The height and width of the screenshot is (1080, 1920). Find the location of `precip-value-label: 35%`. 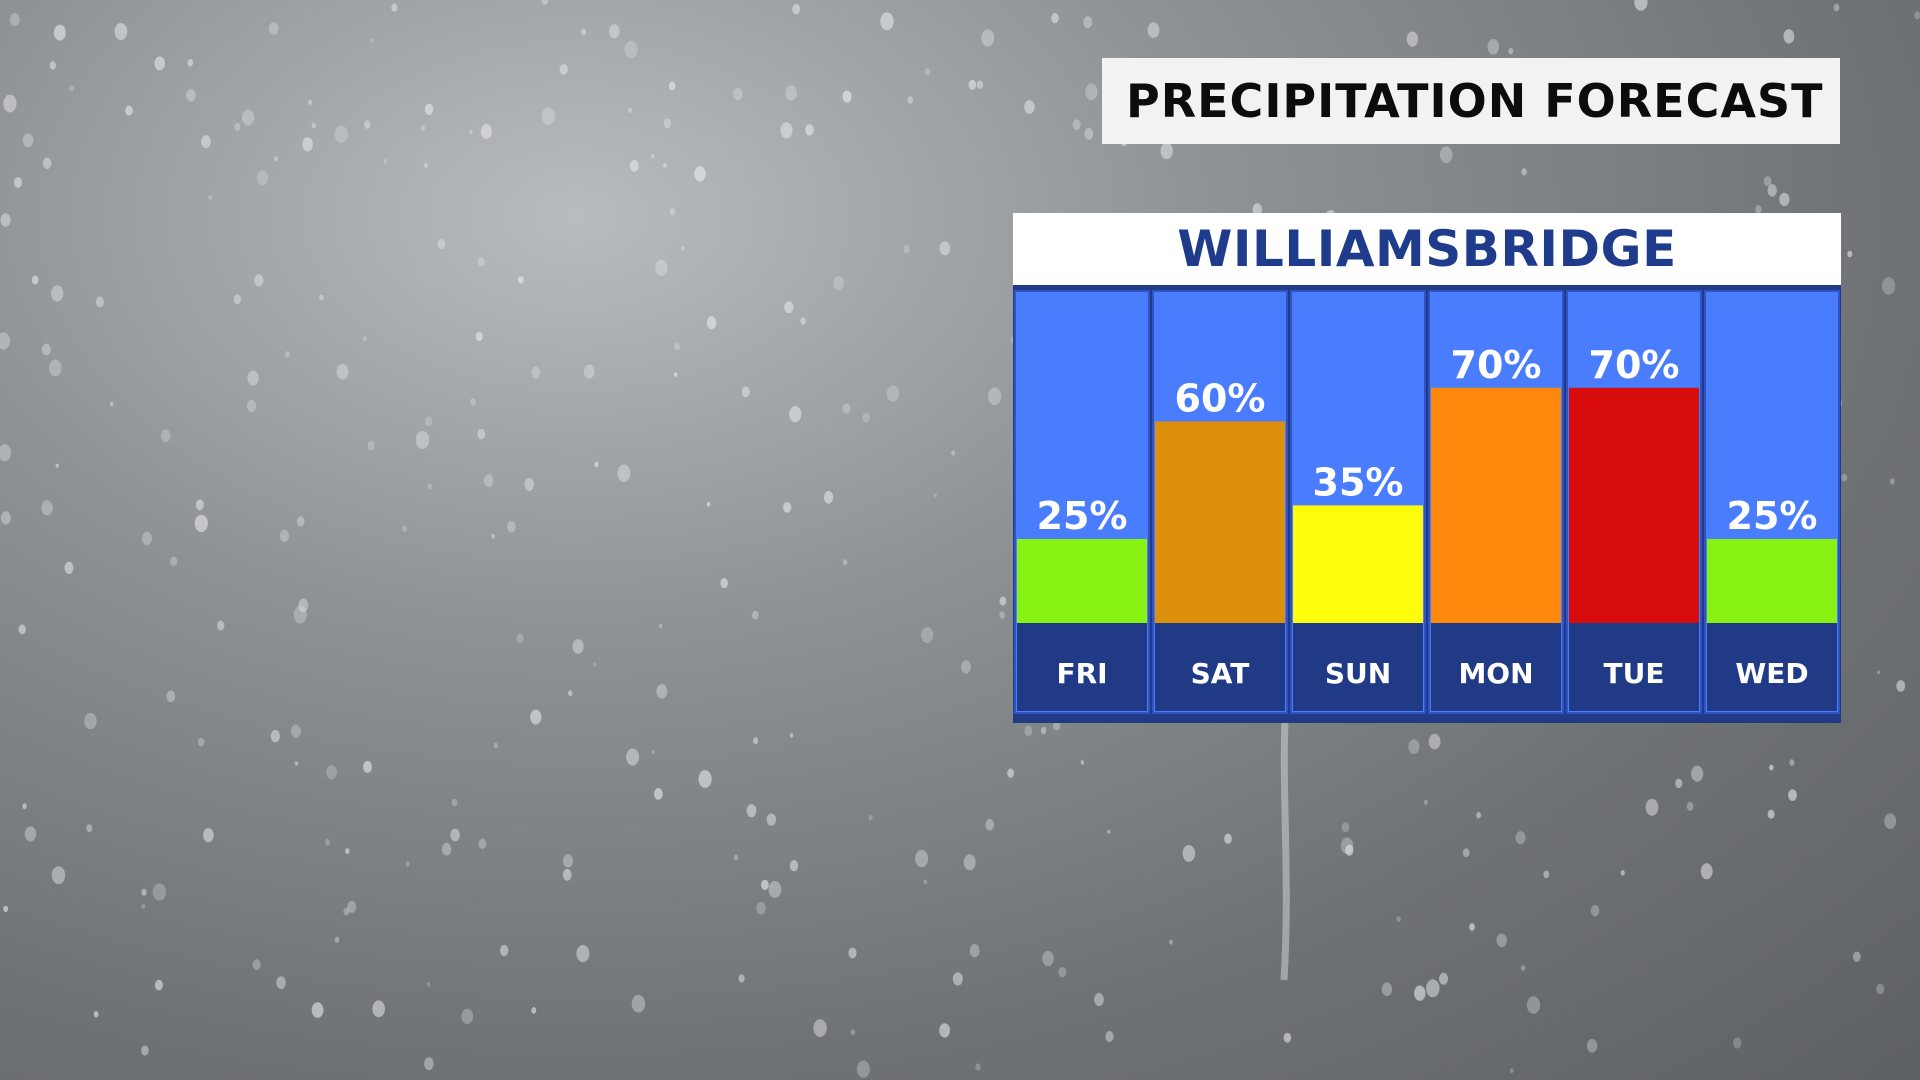

precip-value-label: 35% is located at coordinates (1358, 482).